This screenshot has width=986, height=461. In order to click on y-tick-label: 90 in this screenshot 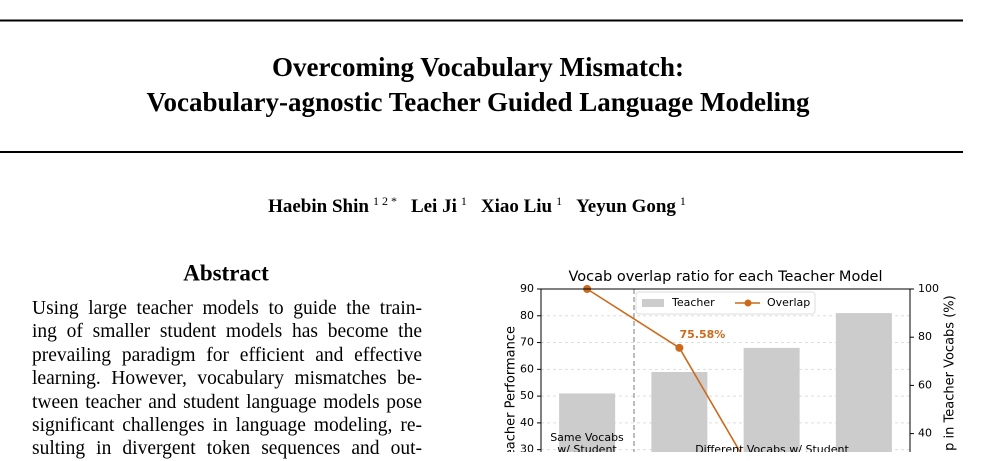, I will do `click(527, 288)`.